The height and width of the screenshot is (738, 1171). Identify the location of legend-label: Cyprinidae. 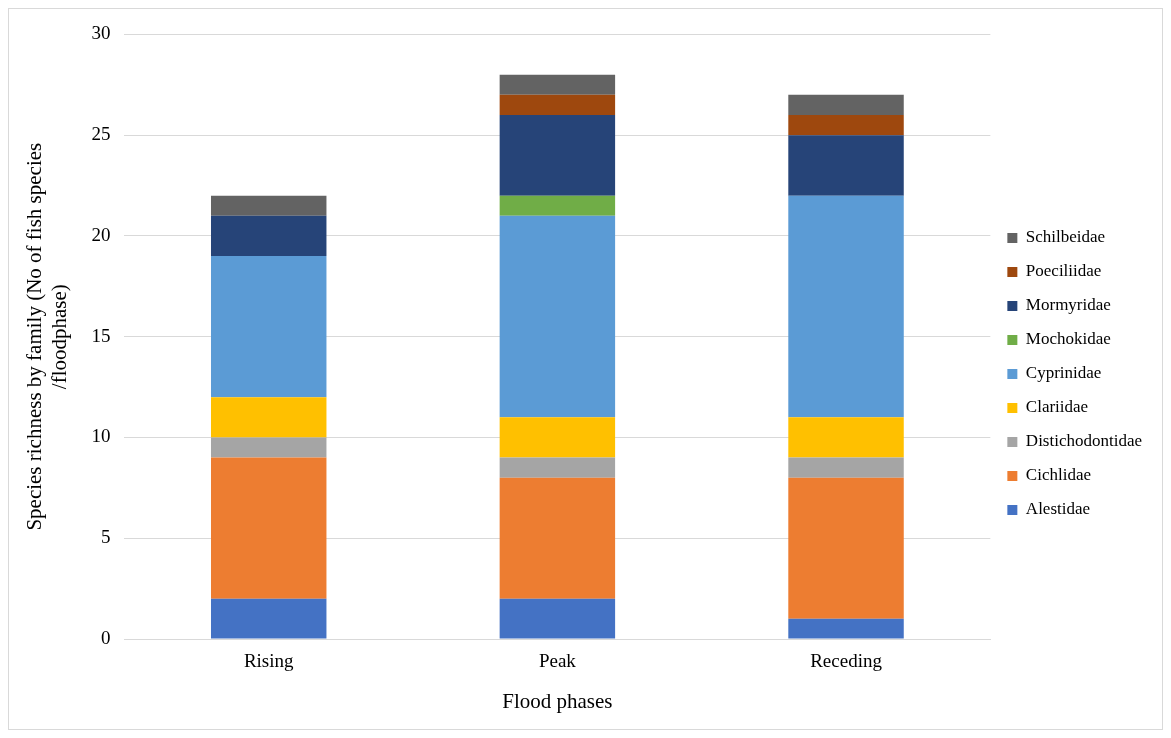
(1063, 373).